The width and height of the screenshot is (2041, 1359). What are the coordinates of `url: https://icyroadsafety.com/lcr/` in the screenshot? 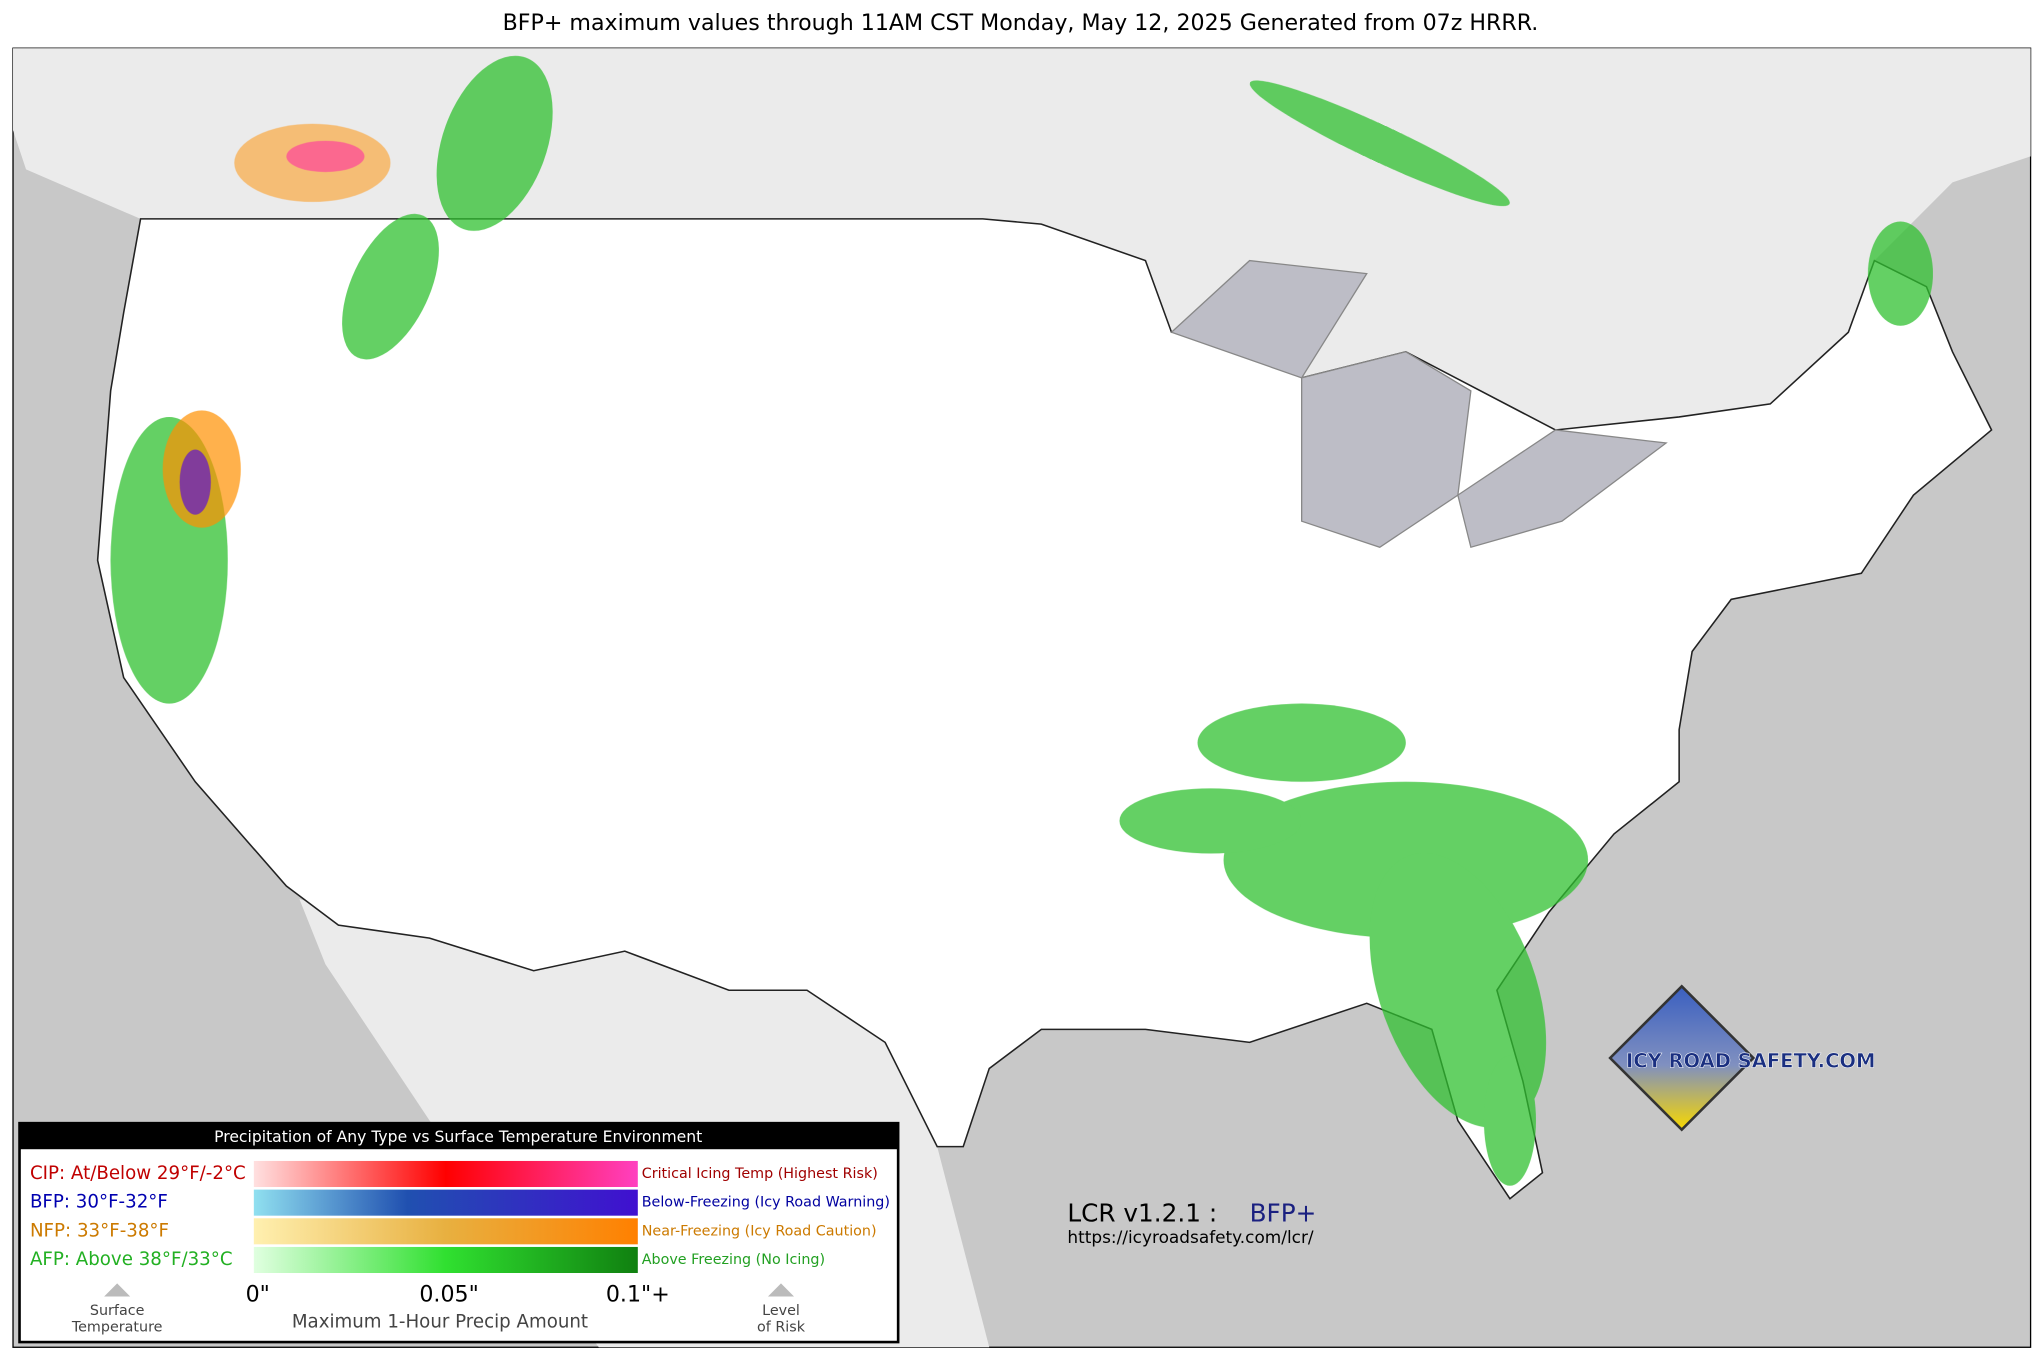 It's located at (1190, 1237).